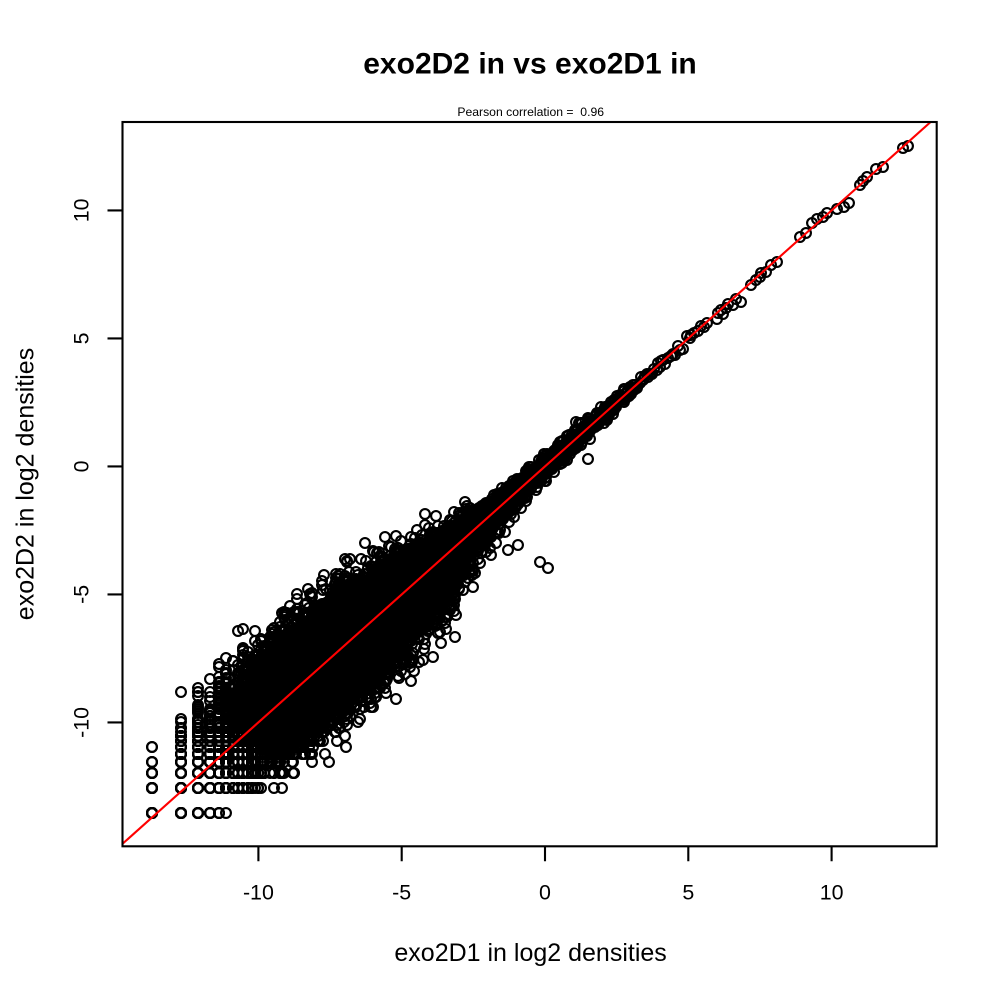 The height and width of the screenshot is (1000, 1000). What do you see at coordinates (530, 64) in the screenshot?
I see `svg-text: exo2D2 in vs exo2D1 in` at bounding box center [530, 64].